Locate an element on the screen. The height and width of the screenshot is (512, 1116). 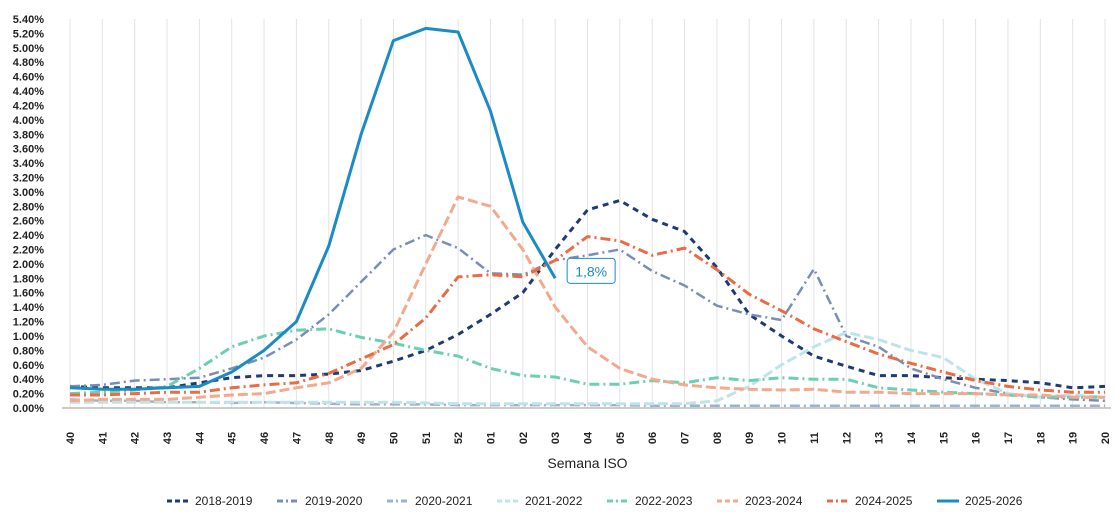
legend-item-2023-2024: 2023-2024 is located at coordinates (760, 501).